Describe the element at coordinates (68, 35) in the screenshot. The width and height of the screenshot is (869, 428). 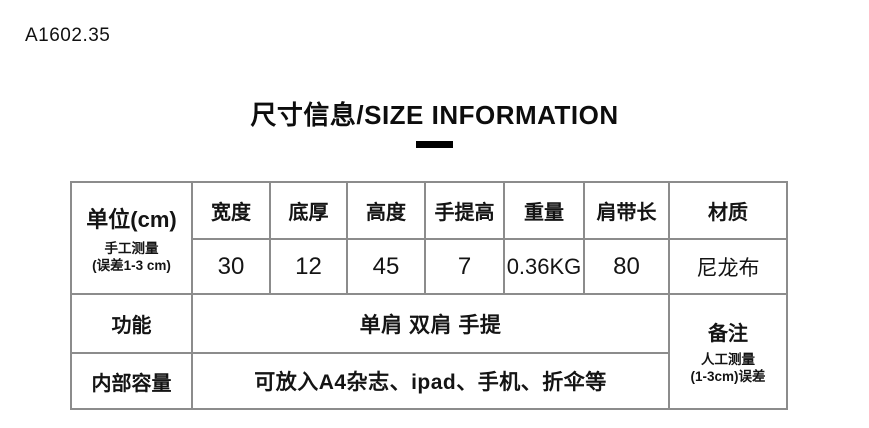
I see `product-code-label: A1602.35` at that location.